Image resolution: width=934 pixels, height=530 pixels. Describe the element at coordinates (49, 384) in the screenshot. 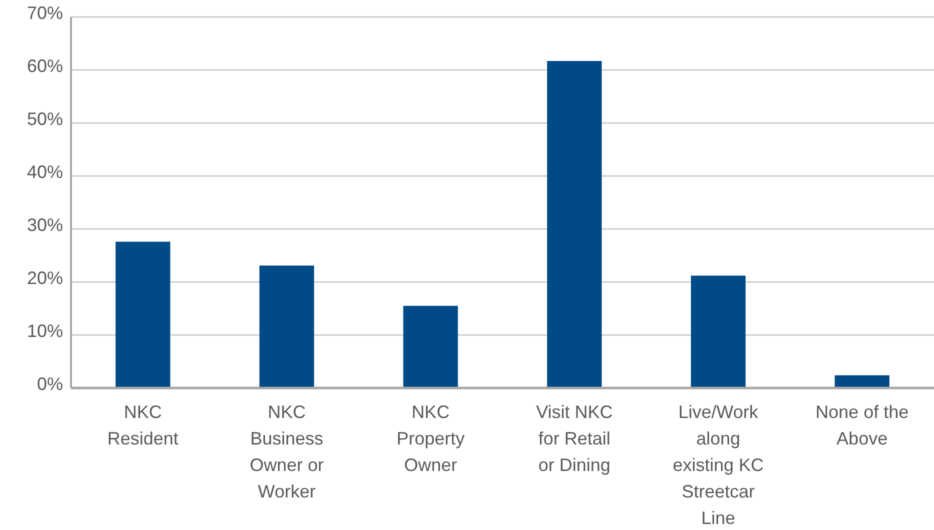

I see `y-tick-label: 0%` at that location.